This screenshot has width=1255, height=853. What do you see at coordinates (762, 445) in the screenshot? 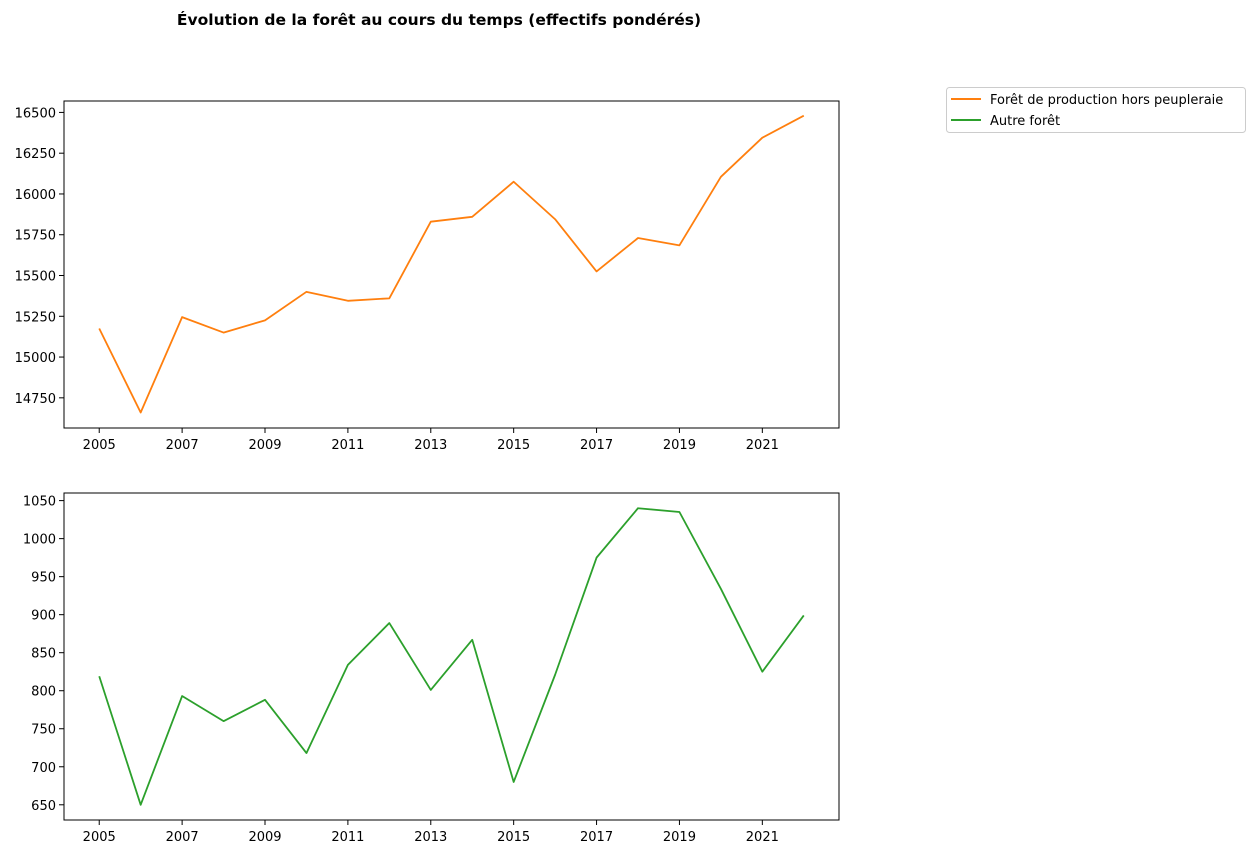
I see `x-tick-label-top-2021: 2021` at bounding box center [762, 445].